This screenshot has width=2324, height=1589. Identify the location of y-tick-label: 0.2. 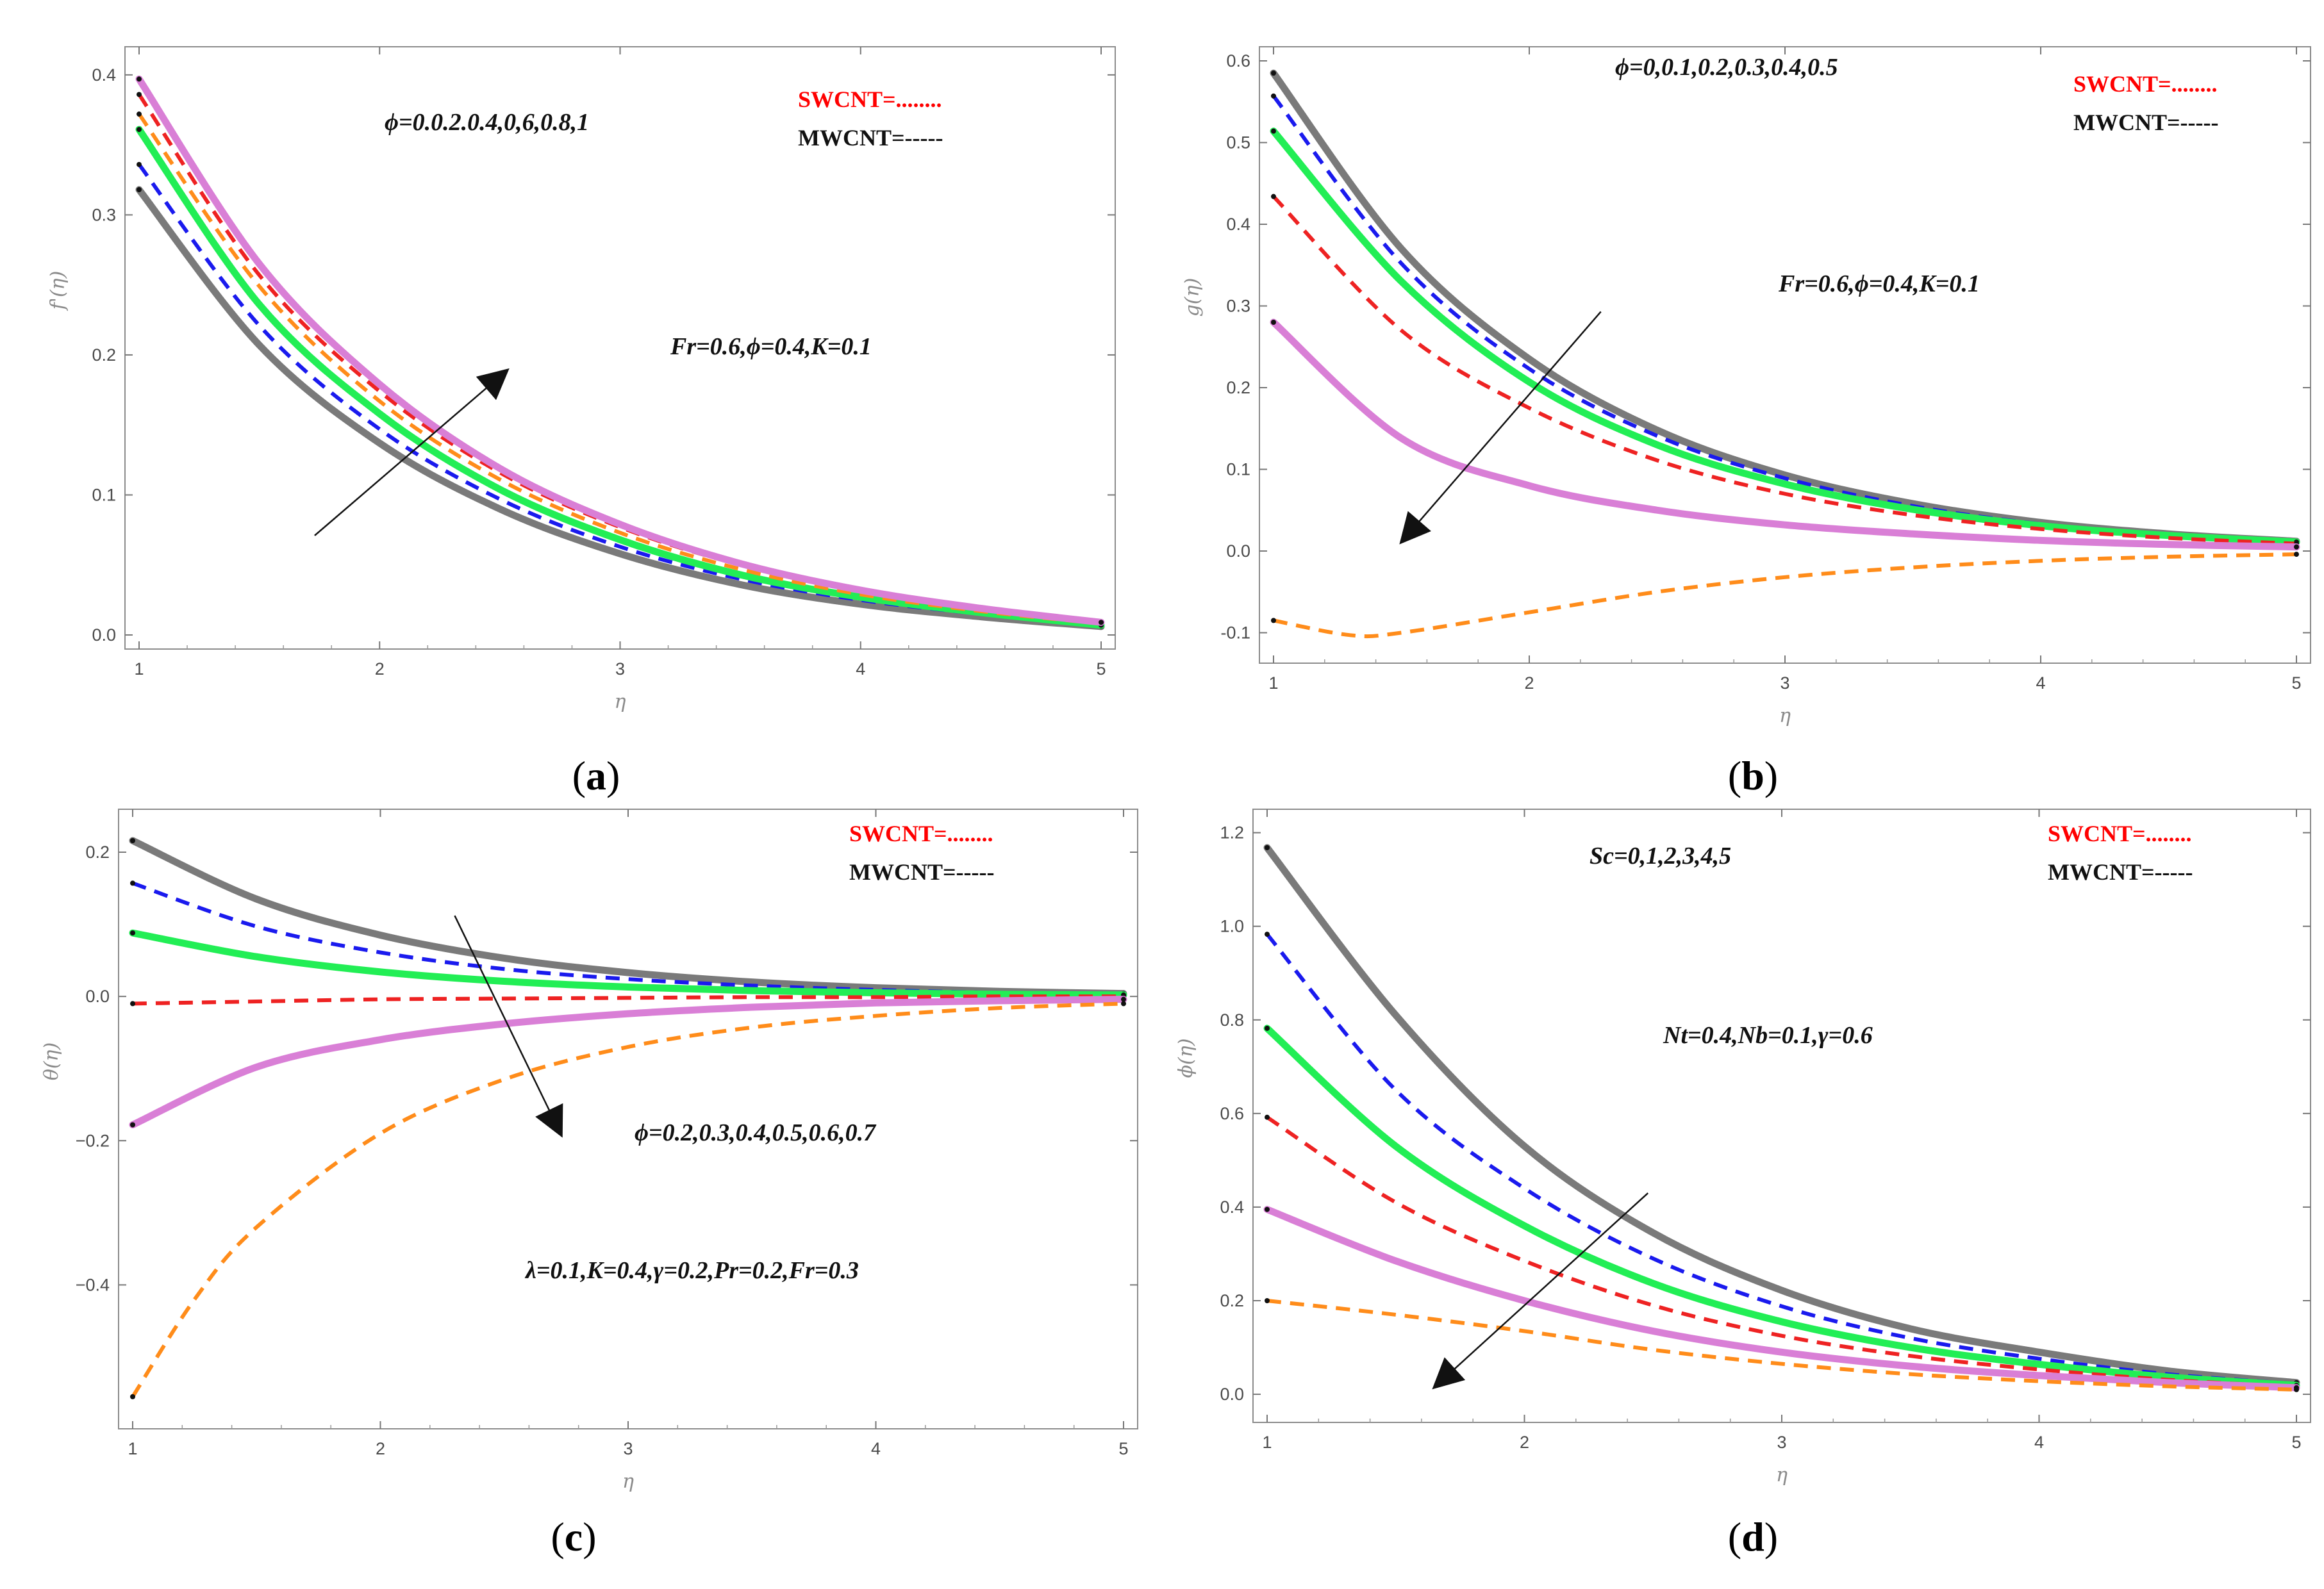
(1238, 387).